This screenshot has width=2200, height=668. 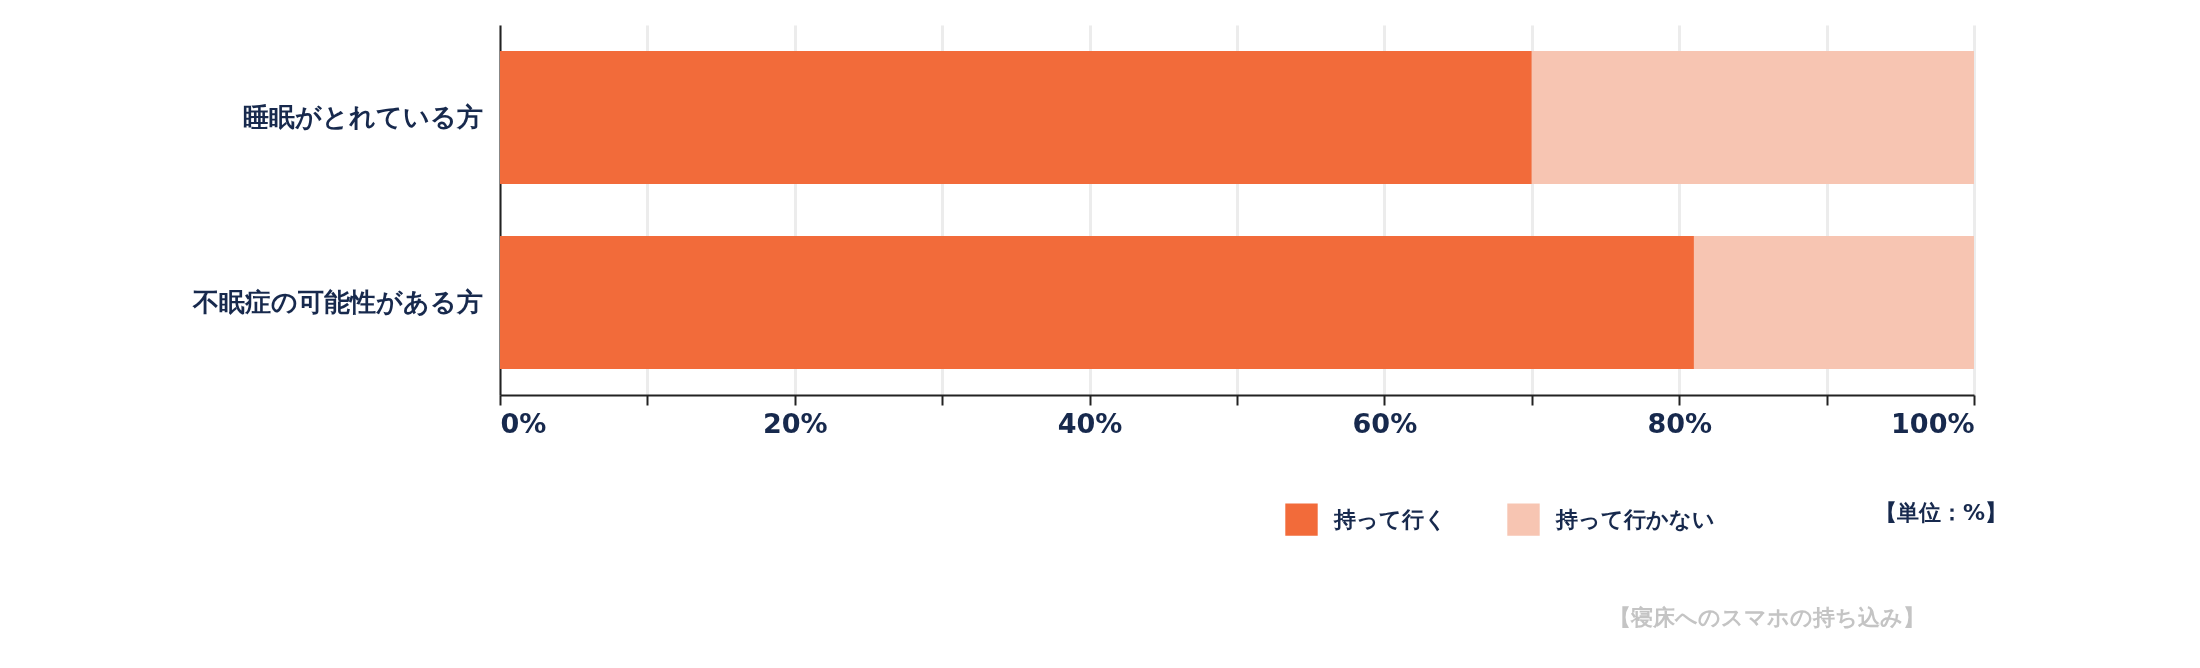 What do you see at coordinates (1090, 423) in the screenshot?
I see `x-tick-label: 40%` at bounding box center [1090, 423].